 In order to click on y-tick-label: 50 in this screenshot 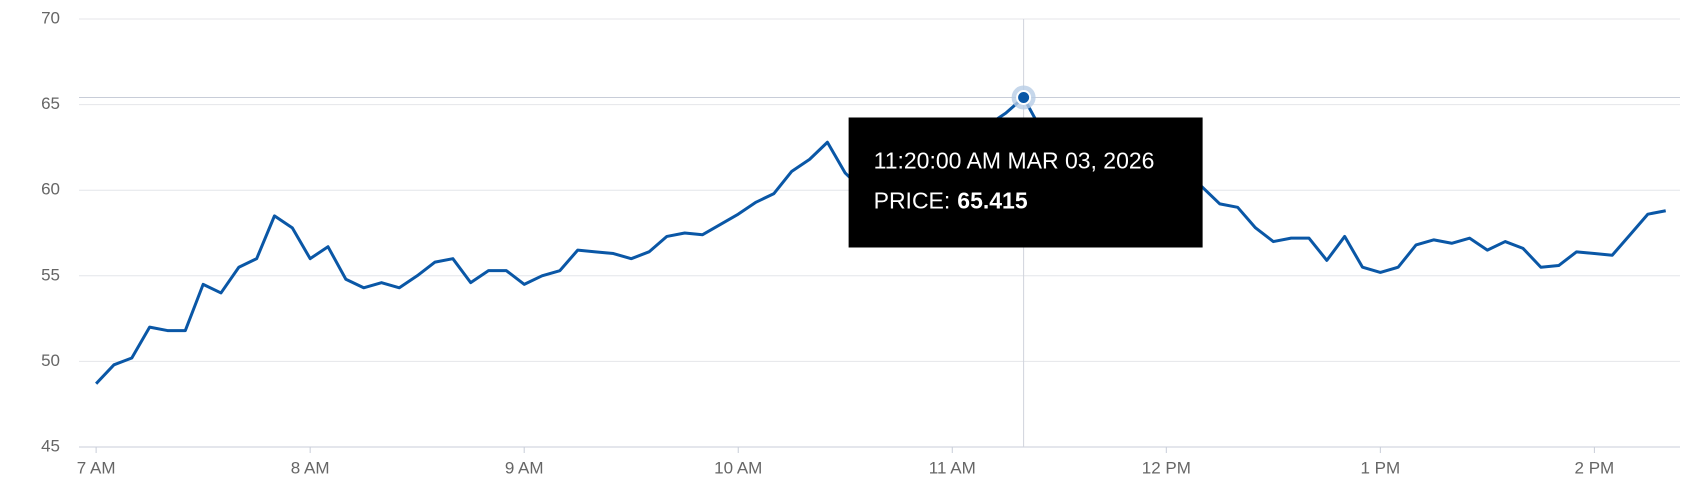, I will do `click(50, 360)`.